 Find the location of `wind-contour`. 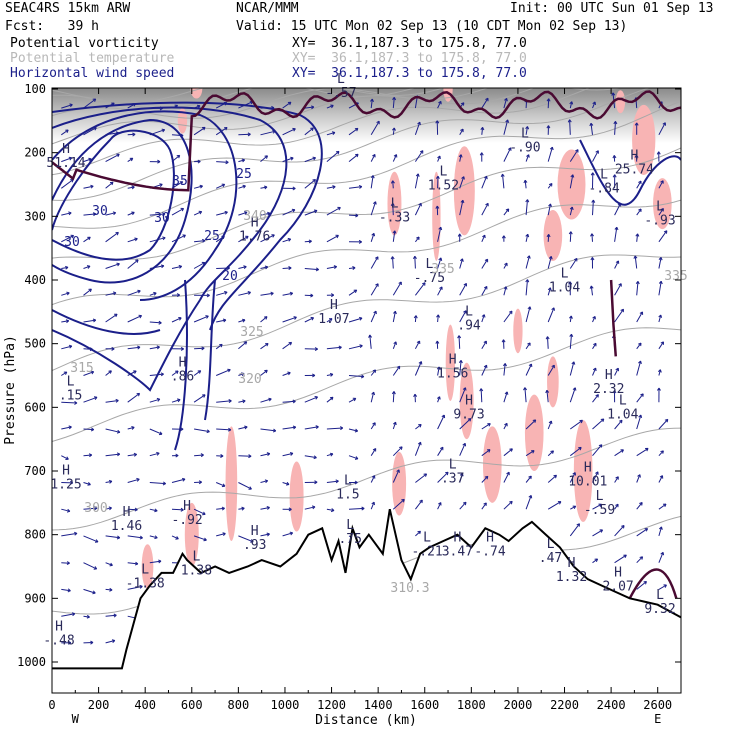

wind-contour is located at coordinates (170, 203).